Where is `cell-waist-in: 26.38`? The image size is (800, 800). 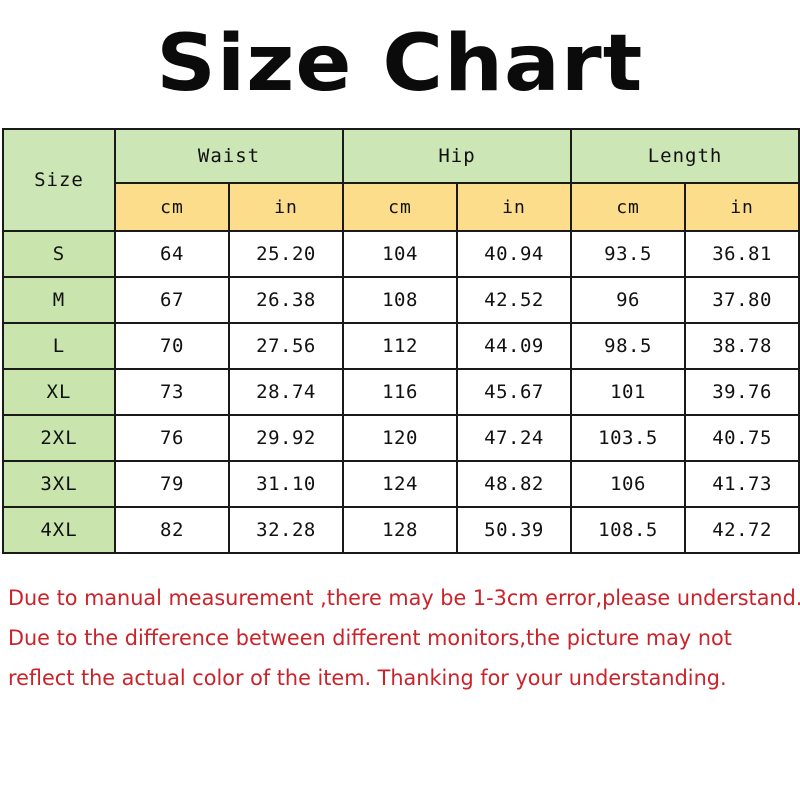
cell-waist-in: 26.38 is located at coordinates (286, 300).